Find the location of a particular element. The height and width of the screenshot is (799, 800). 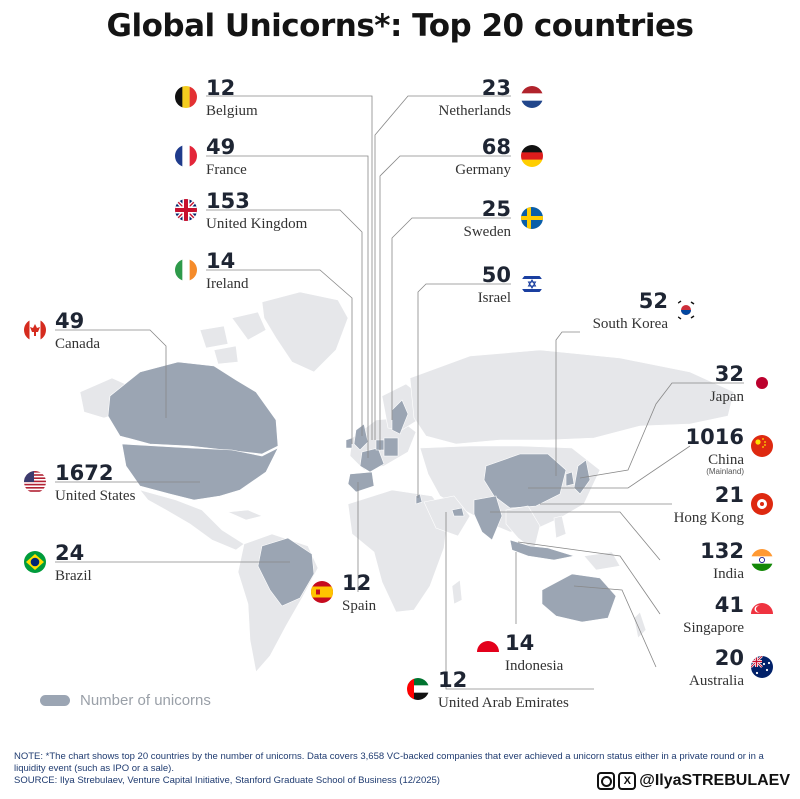

israel-flag-icon is located at coordinates (532, 284).